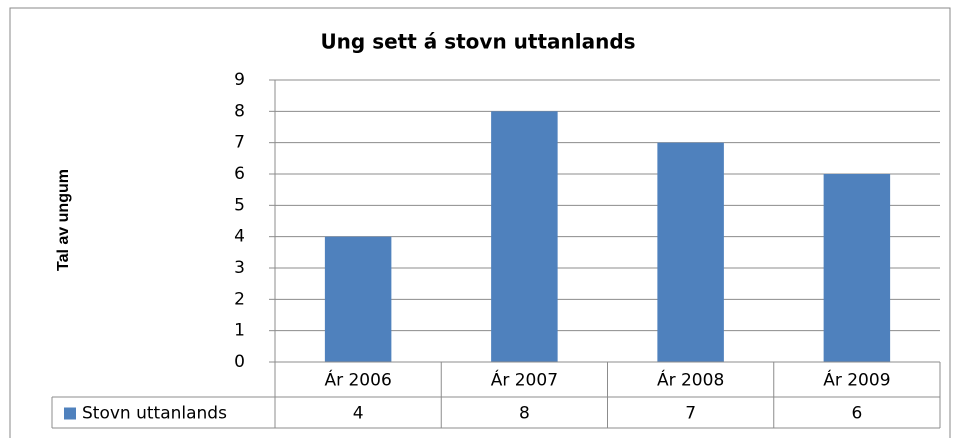 This screenshot has height=438, width=956. I want to click on chart-title: Ung sett á stovn uttanlands, so click(477, 42).